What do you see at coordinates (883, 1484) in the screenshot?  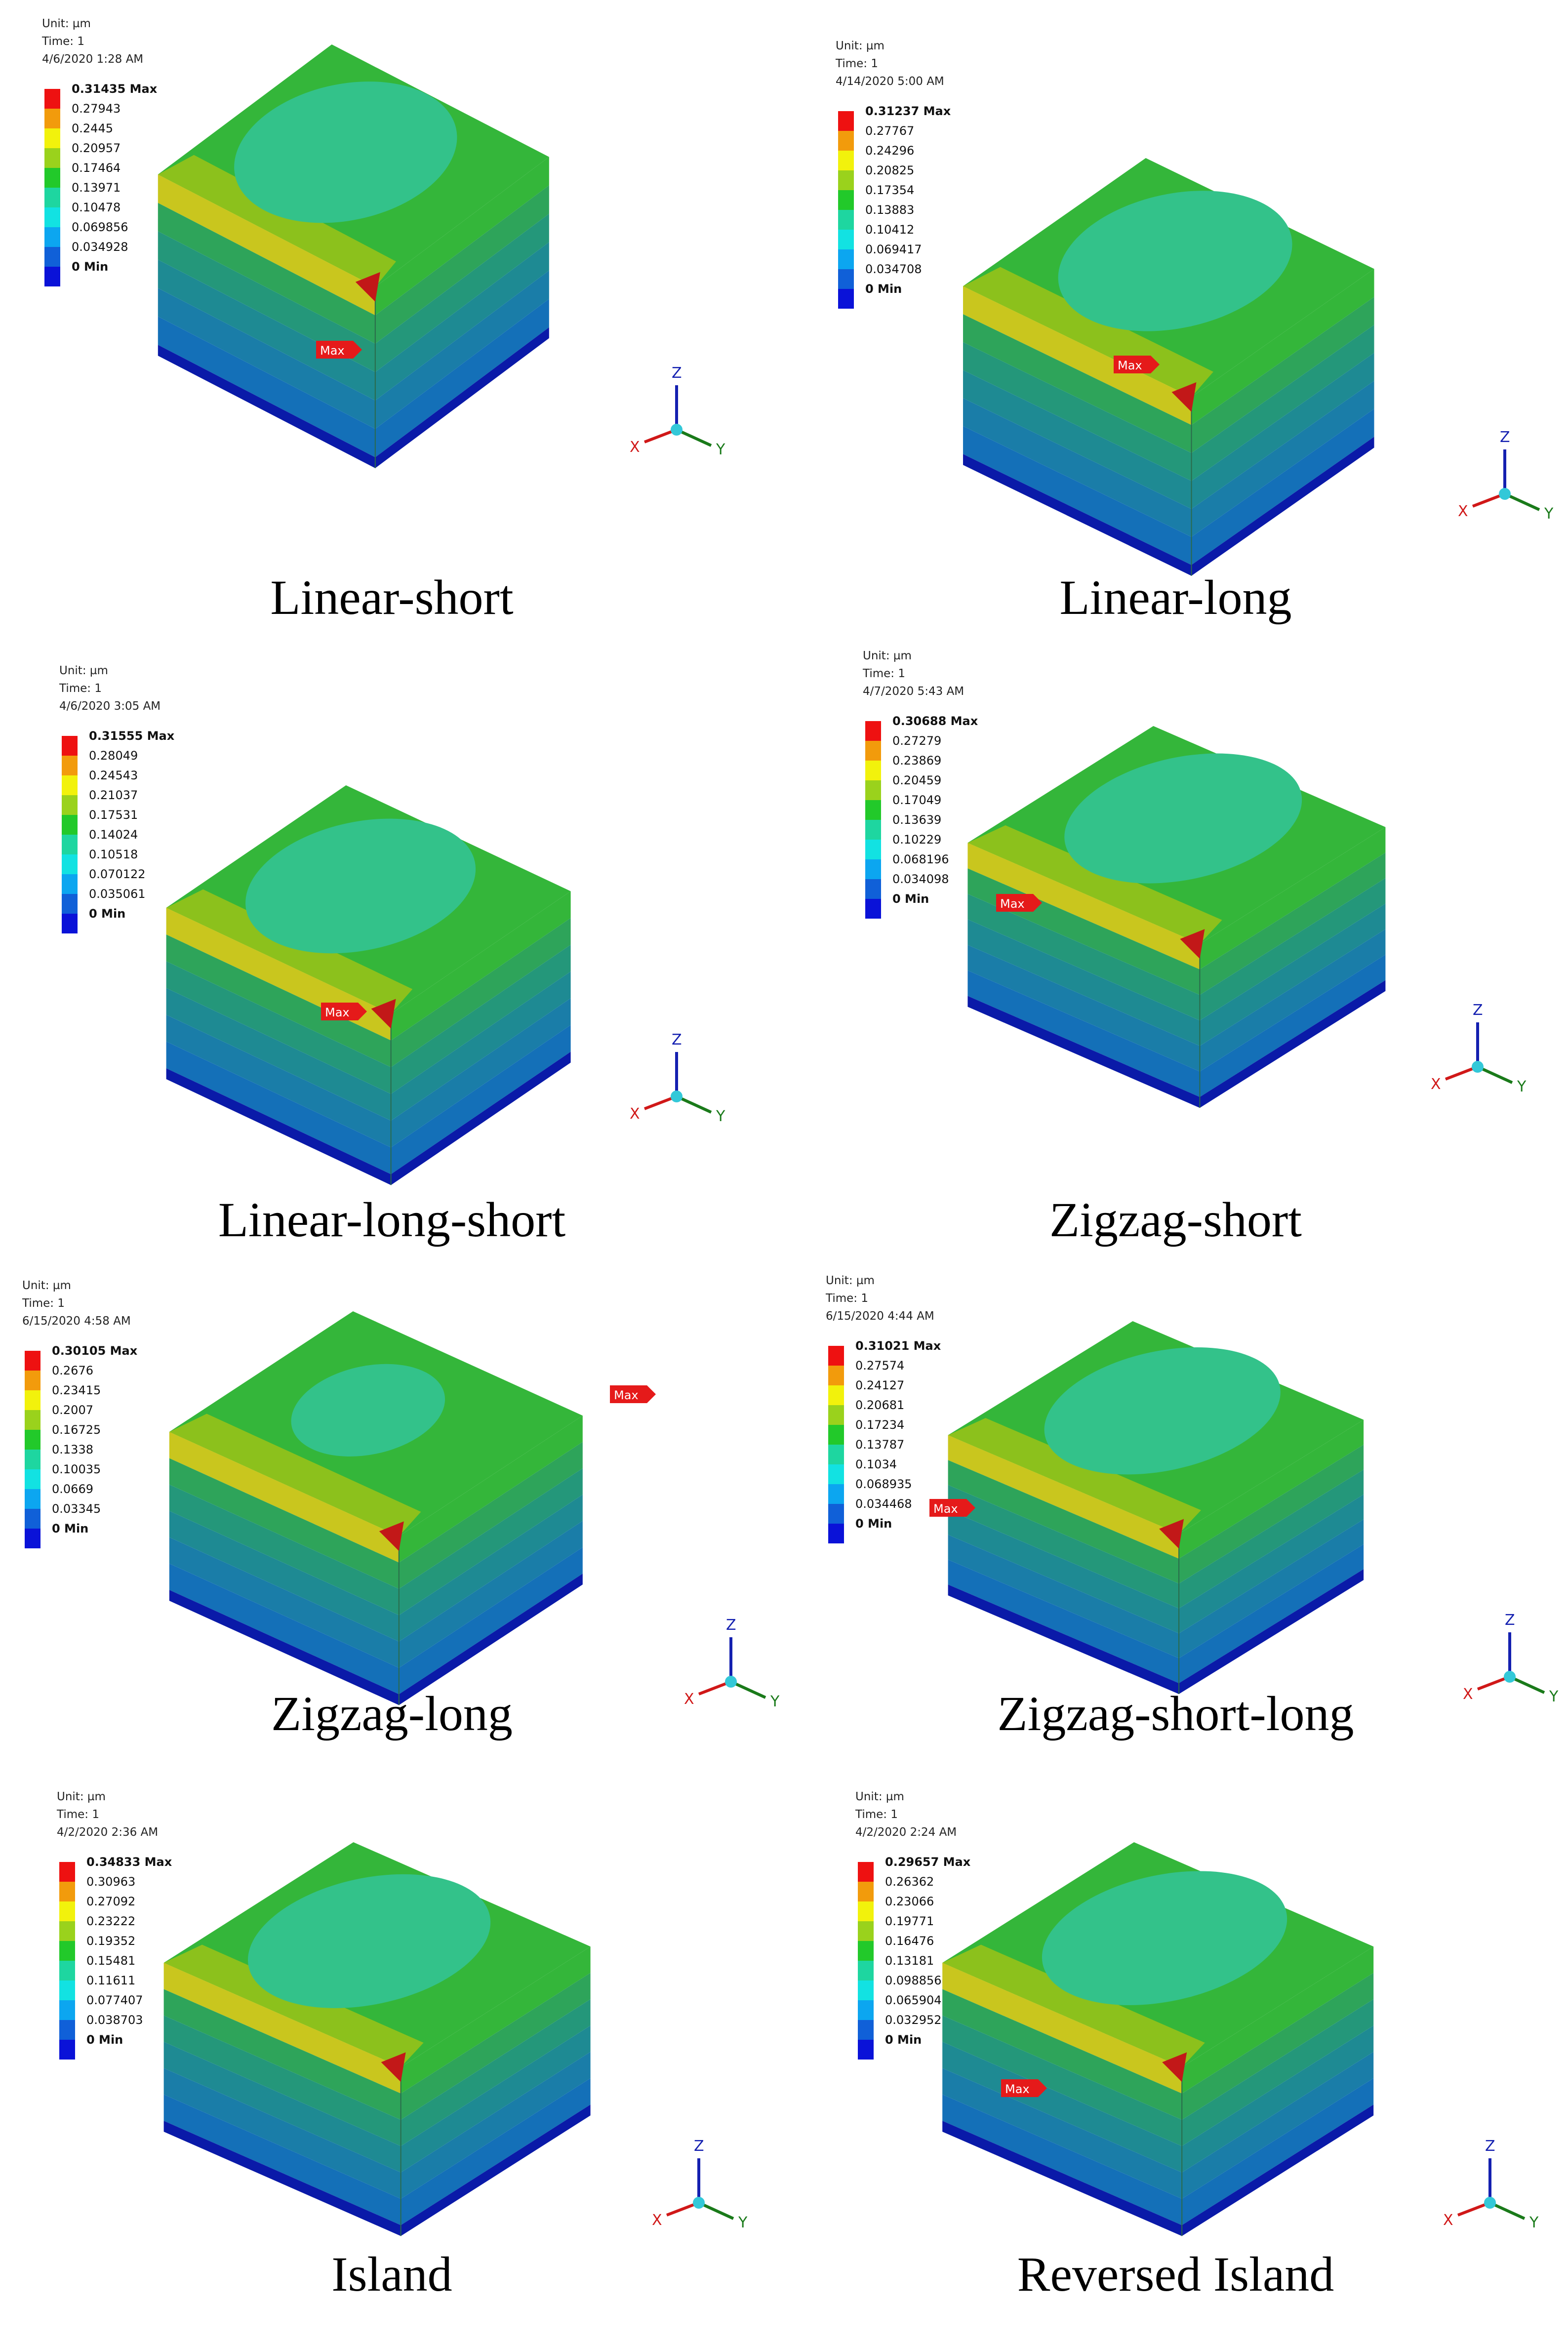 I see `legend-label: 0.068935` at bounding box center [883, 1484].